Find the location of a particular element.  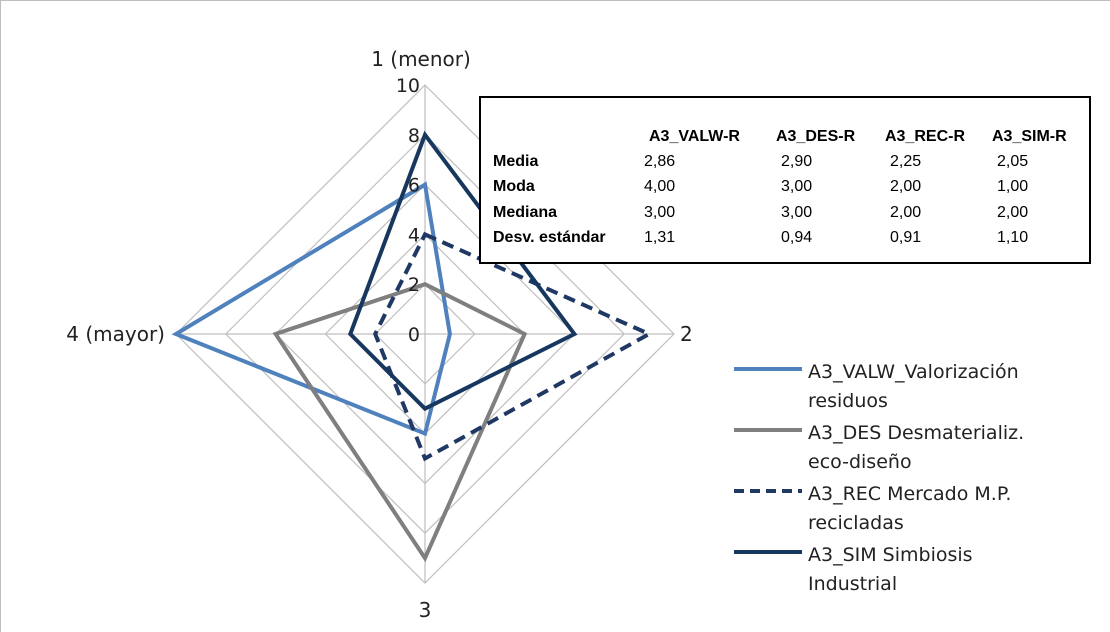

legend-label: A3_DES Desmaterializ. eco-diseño is located at coordinates (916, 447).